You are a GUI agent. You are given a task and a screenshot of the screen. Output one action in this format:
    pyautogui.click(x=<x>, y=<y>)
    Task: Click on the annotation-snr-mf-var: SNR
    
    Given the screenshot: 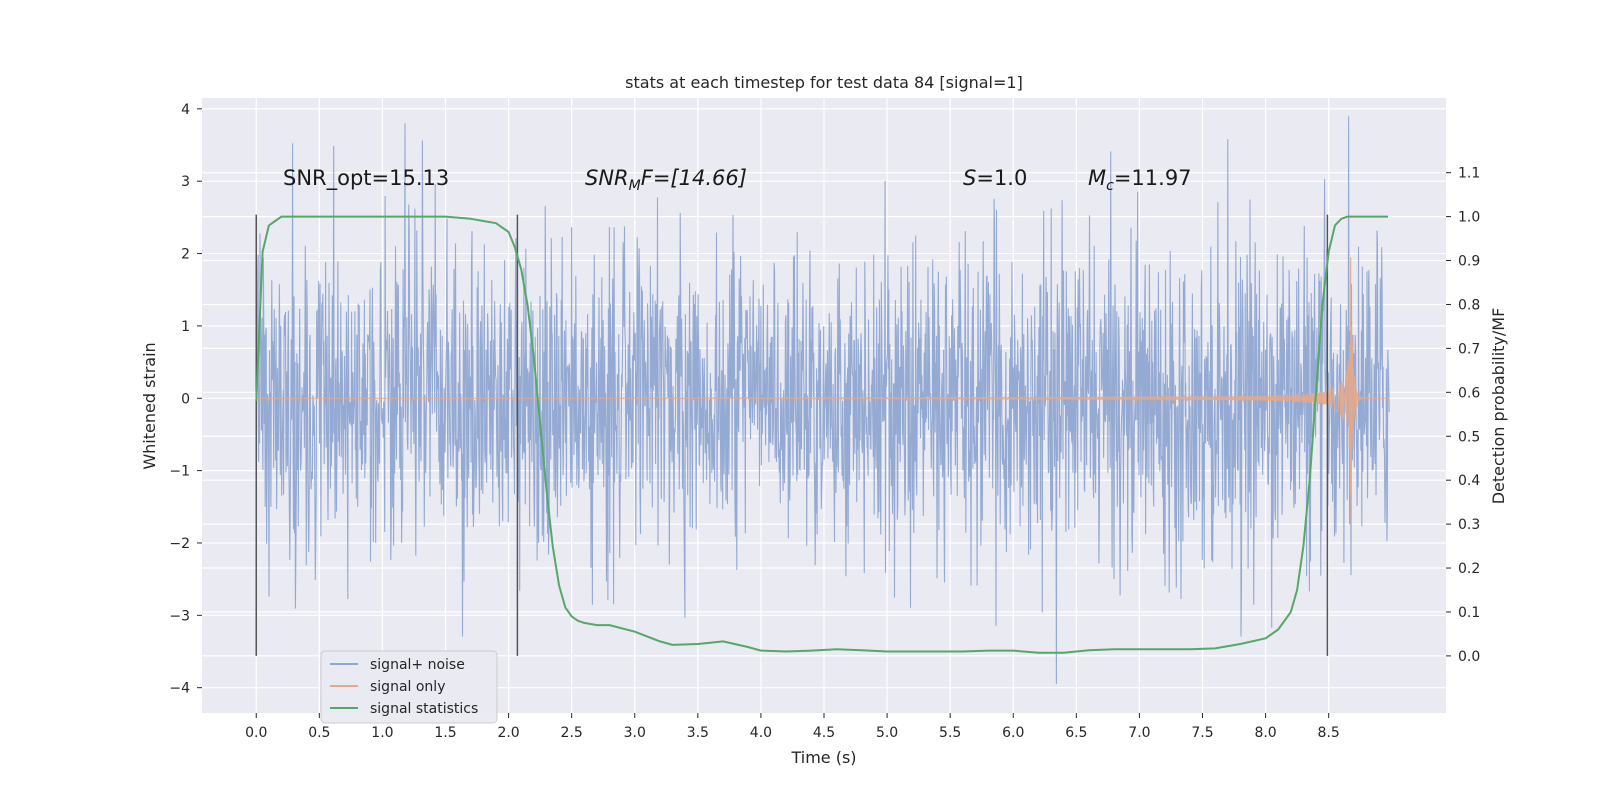 What is the action you would take?
    pyautogui.click(x=607, y=178)
    